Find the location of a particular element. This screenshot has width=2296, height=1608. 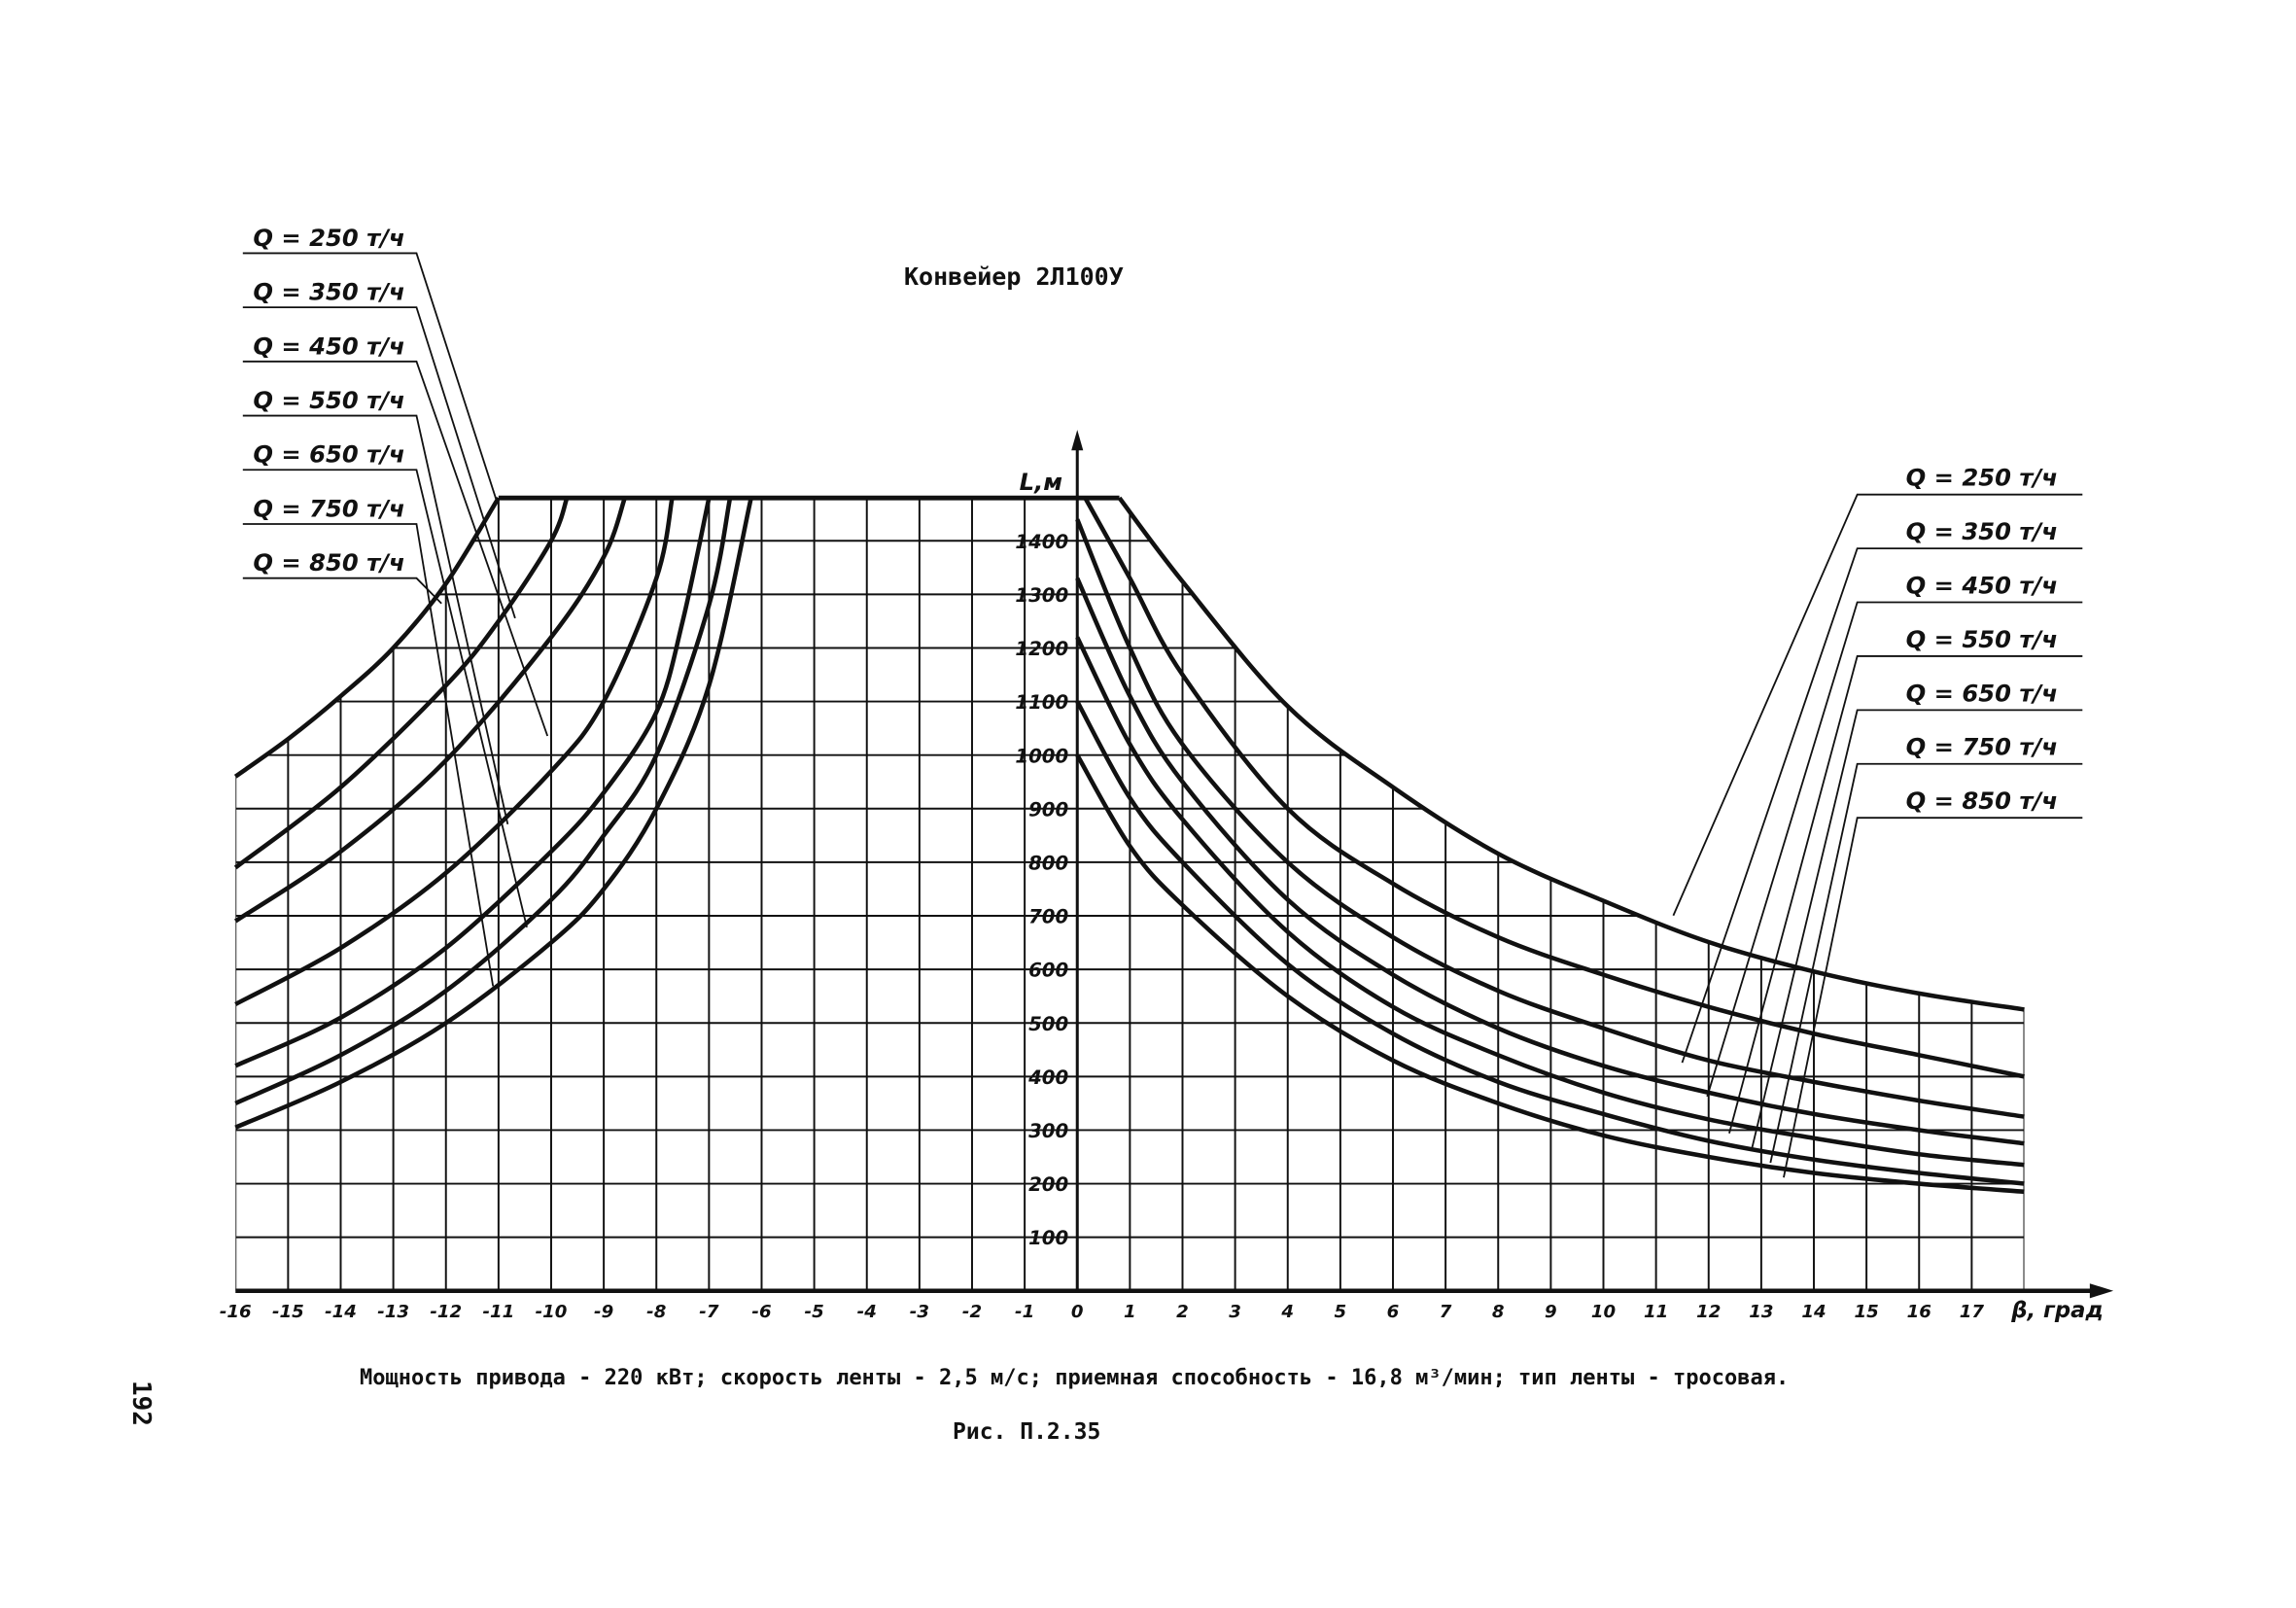

legend-label-left: Q = 550 т/ч is located at coordinates (328, 400).